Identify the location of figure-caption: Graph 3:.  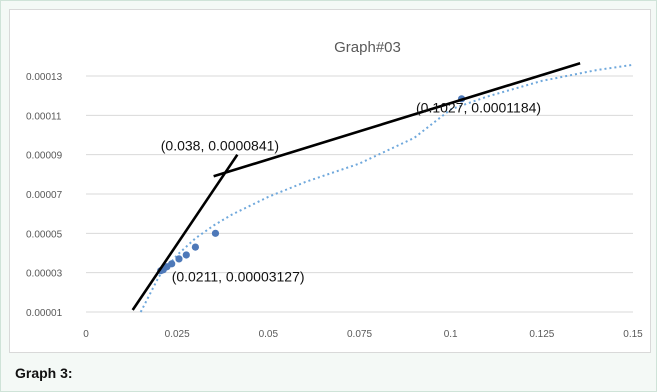
(44, 373).